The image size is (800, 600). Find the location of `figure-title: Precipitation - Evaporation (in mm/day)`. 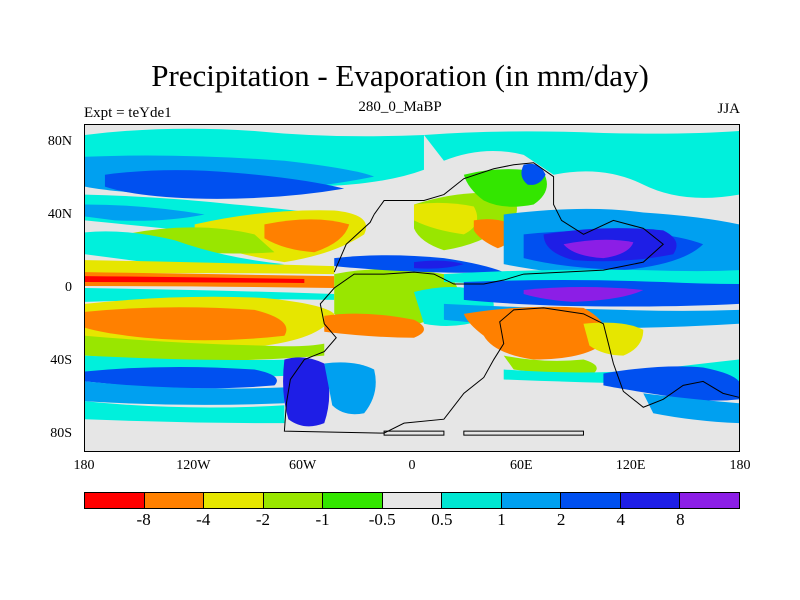

figure-title: Precipitation - Evaporation (in mm/day) is located at coordinates (400, 75).